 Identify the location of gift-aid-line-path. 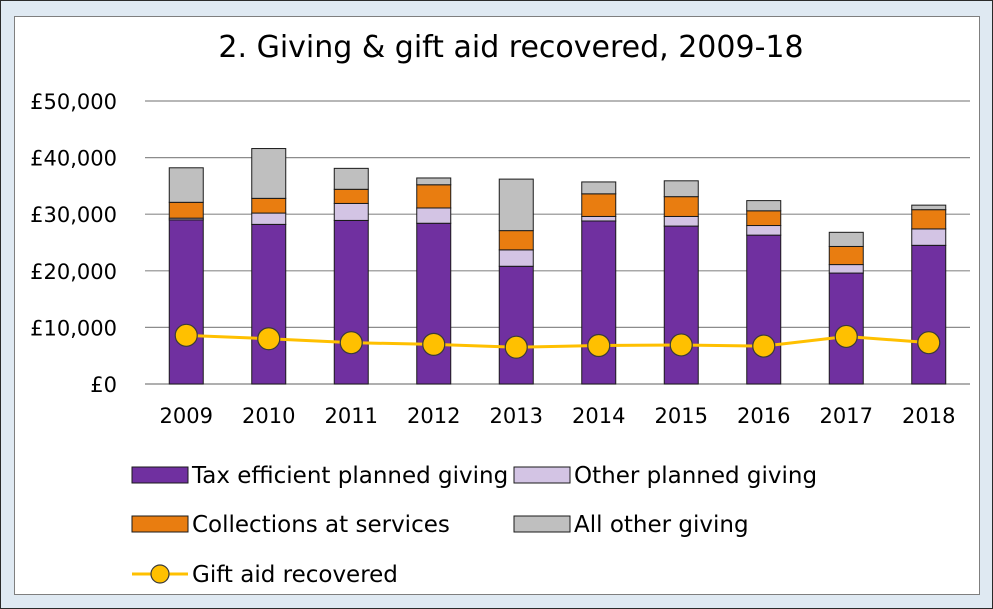
(557, 341).